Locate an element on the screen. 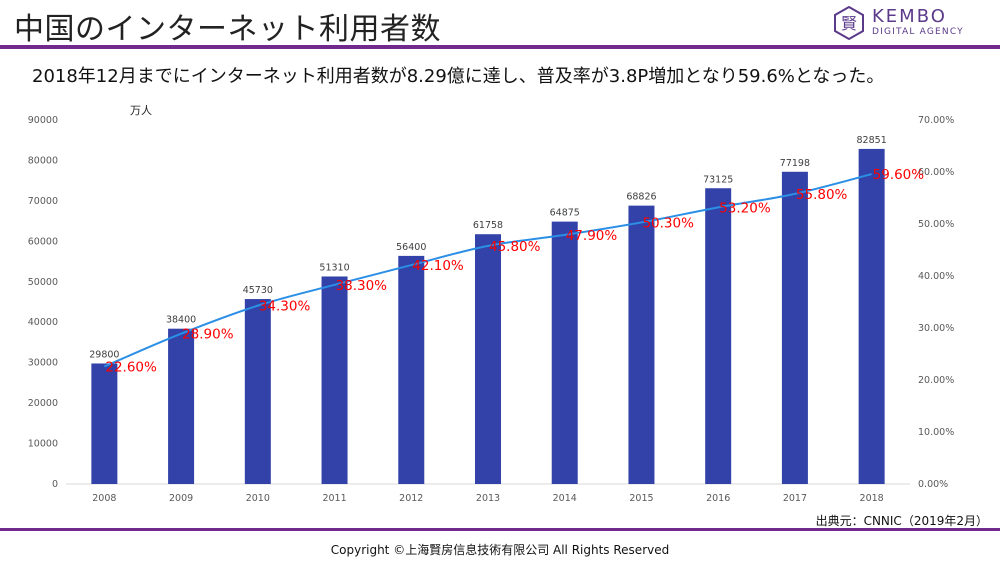 This screenshot has height=563, width=1000. bar-value-label: 77198 is located at coordinates (795, 163).